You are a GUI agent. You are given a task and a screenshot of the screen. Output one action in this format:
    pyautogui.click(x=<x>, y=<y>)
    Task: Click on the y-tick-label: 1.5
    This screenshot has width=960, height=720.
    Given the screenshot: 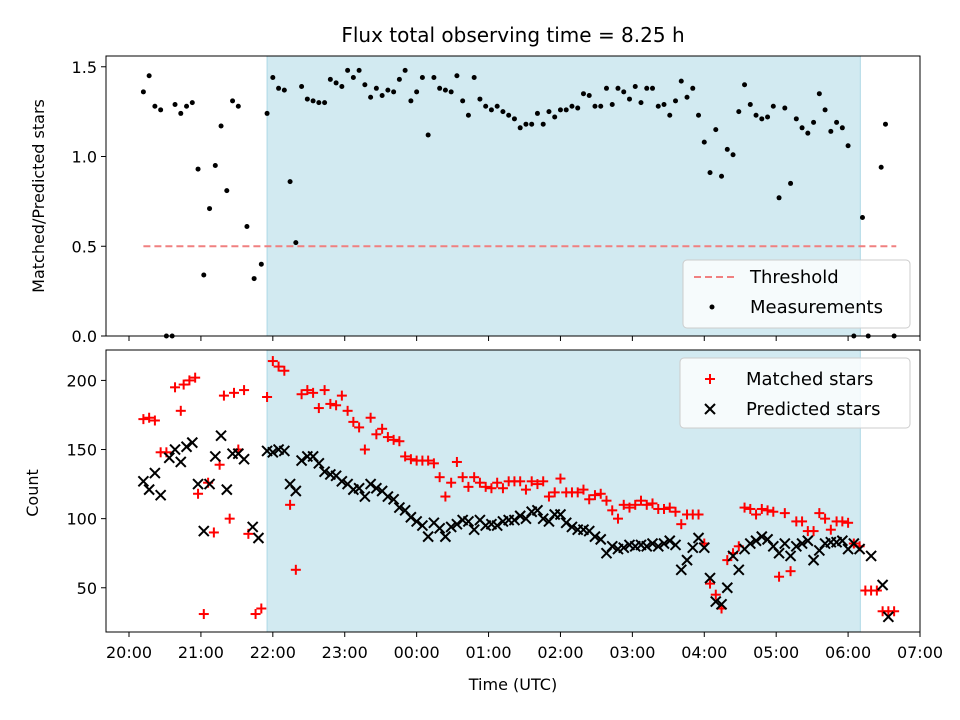 What is the action you would take?
    pyautogui.click(x=84, y=67)
    